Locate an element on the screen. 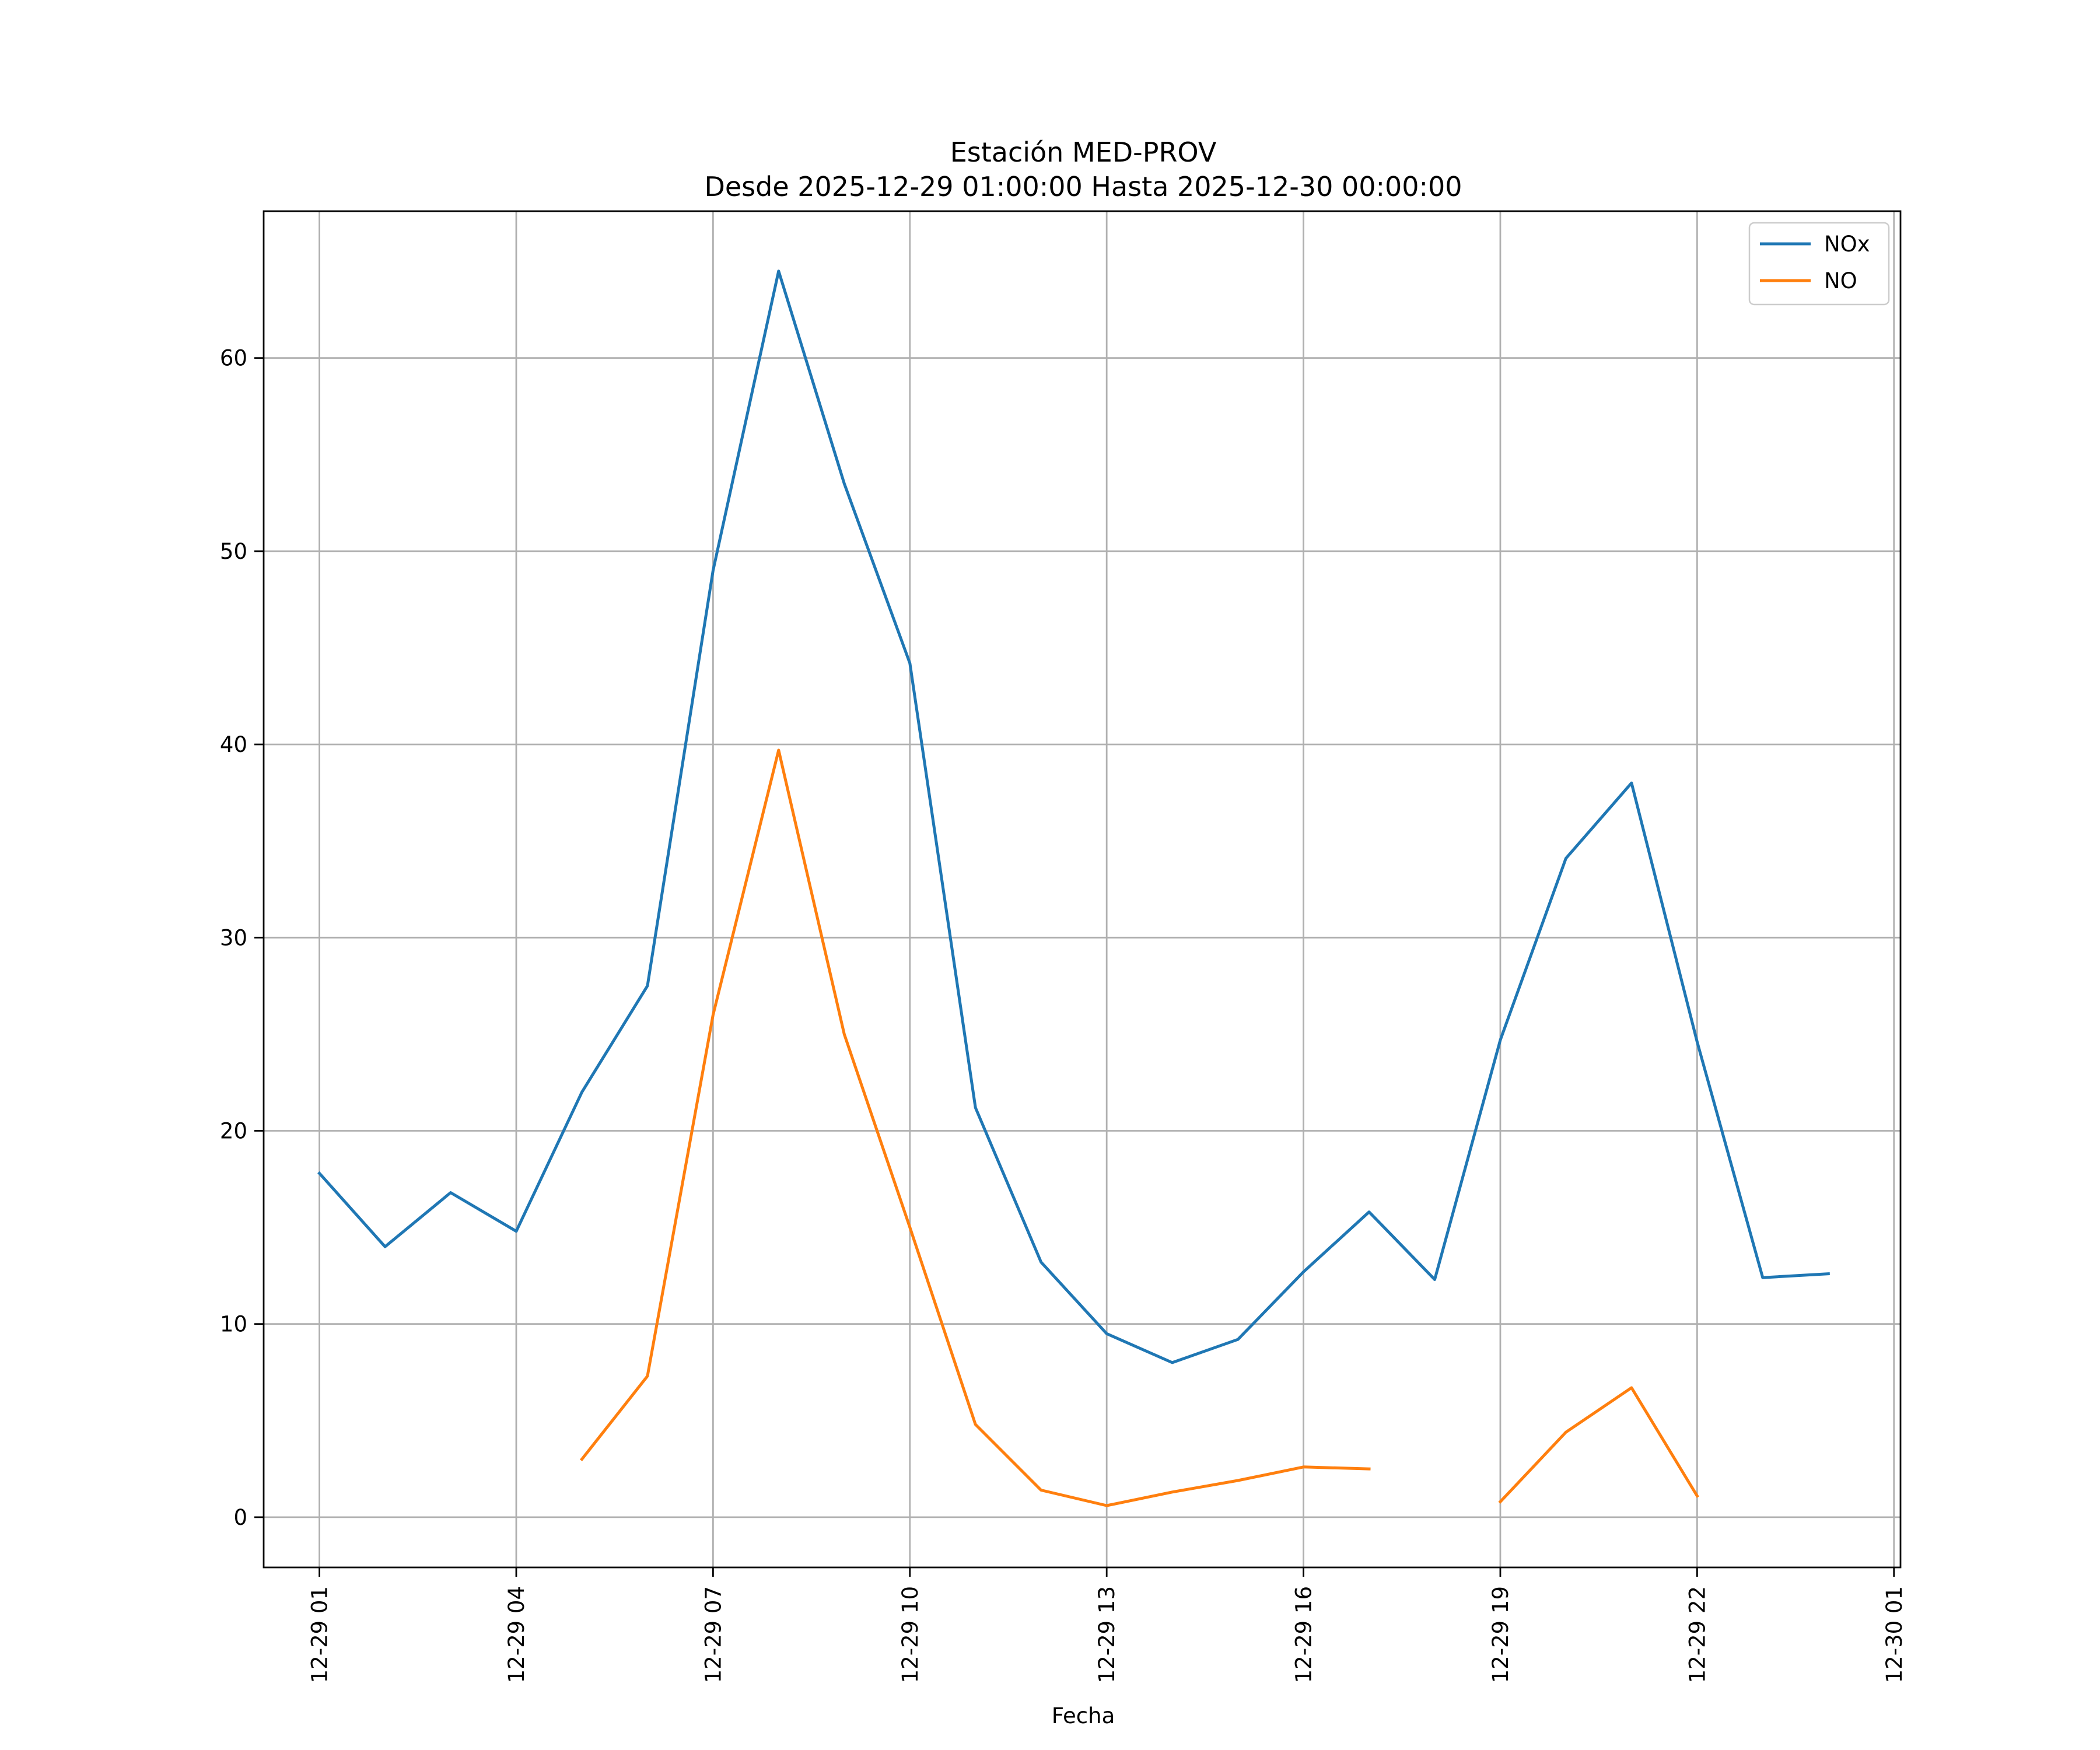 This screenshot has width=2100, height=1750. y-tick-label: 50 is located at coordinates (233, 551).